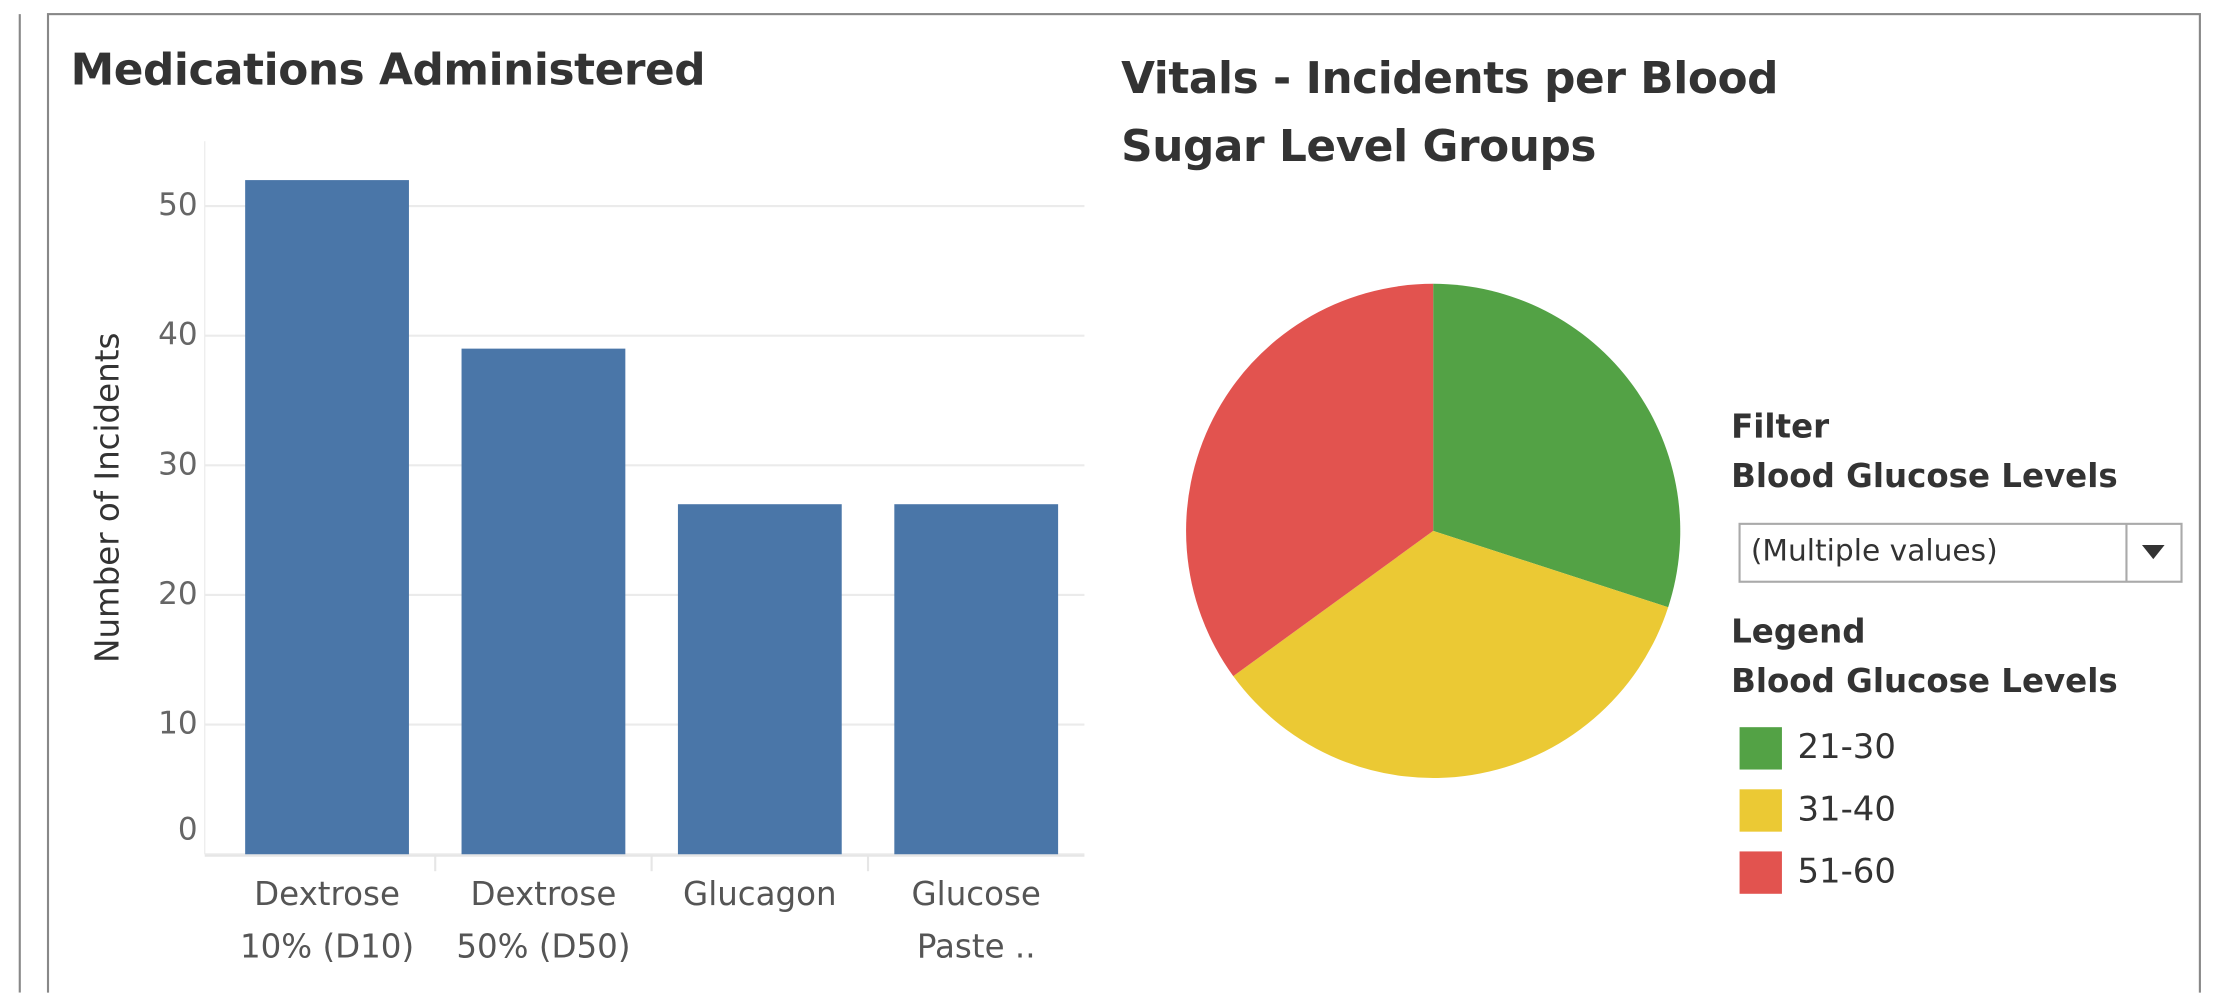 This screenshot has height=993, width=2214. I want to click on filter-dropdown, so click(1960, 552).